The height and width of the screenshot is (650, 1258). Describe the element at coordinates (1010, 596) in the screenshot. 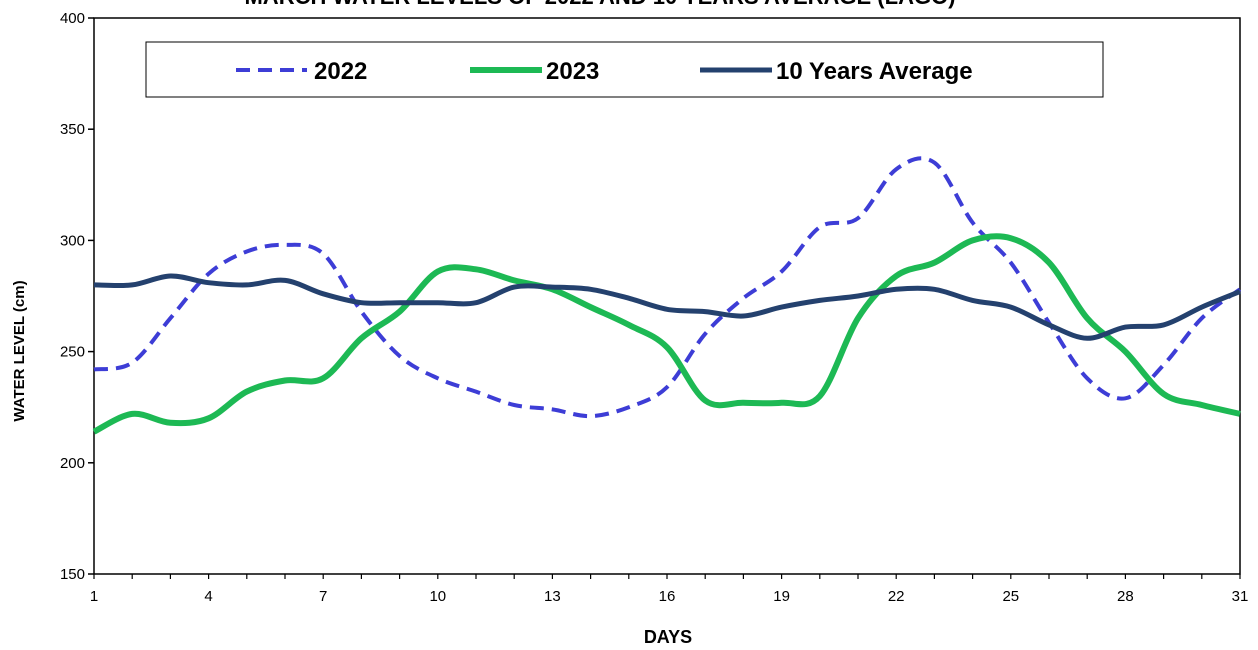

I see `x-tick-label: 25` at that location.